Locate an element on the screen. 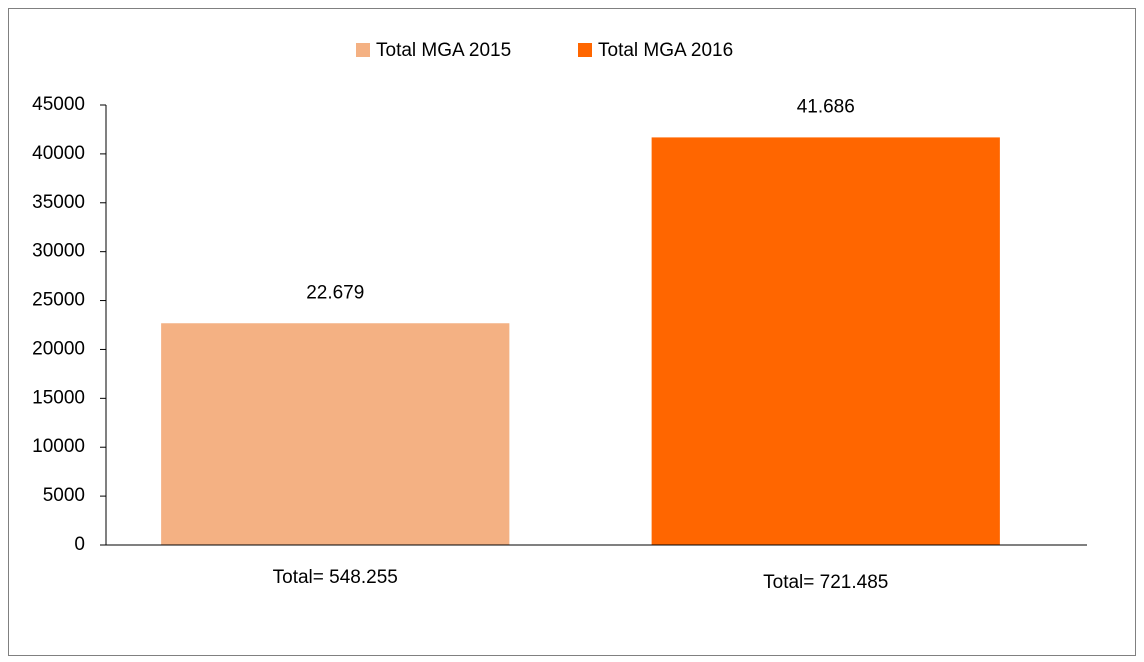 Image resolution: width=1144 pixels, height=662 pixels. y-tick-label: 30000 is located at coordinates (58, 251).